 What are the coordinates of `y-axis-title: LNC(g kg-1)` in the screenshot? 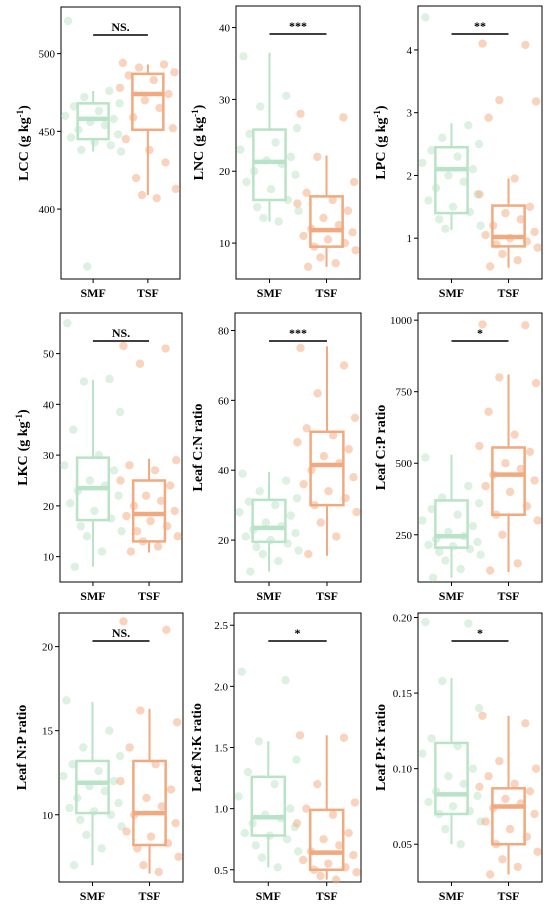 It's located at (198, 142).